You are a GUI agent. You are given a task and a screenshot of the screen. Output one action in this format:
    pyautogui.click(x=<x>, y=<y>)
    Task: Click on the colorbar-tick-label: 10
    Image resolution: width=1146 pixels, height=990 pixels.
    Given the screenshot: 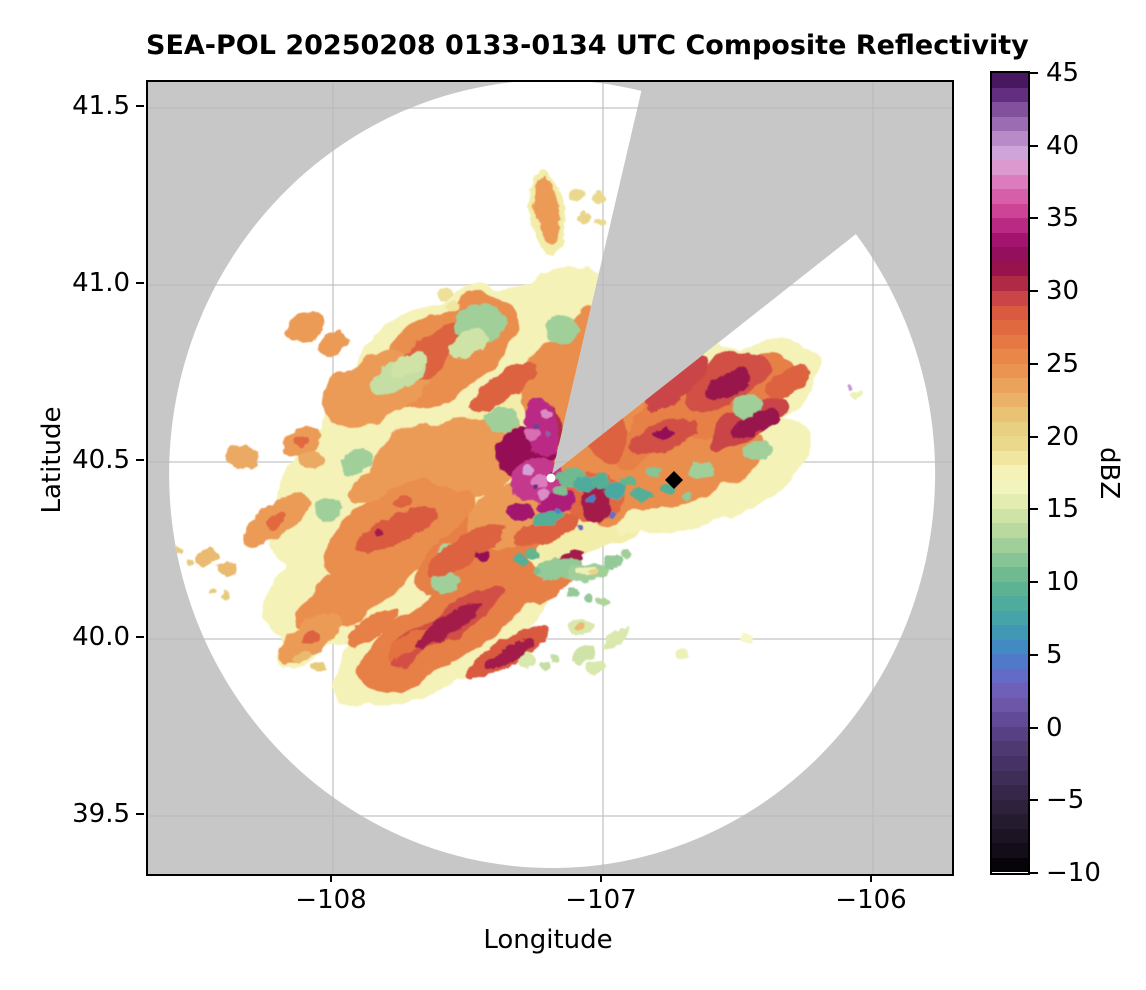 What is the action you would take?
    pyautogui.click(x=1063, y=582)
    